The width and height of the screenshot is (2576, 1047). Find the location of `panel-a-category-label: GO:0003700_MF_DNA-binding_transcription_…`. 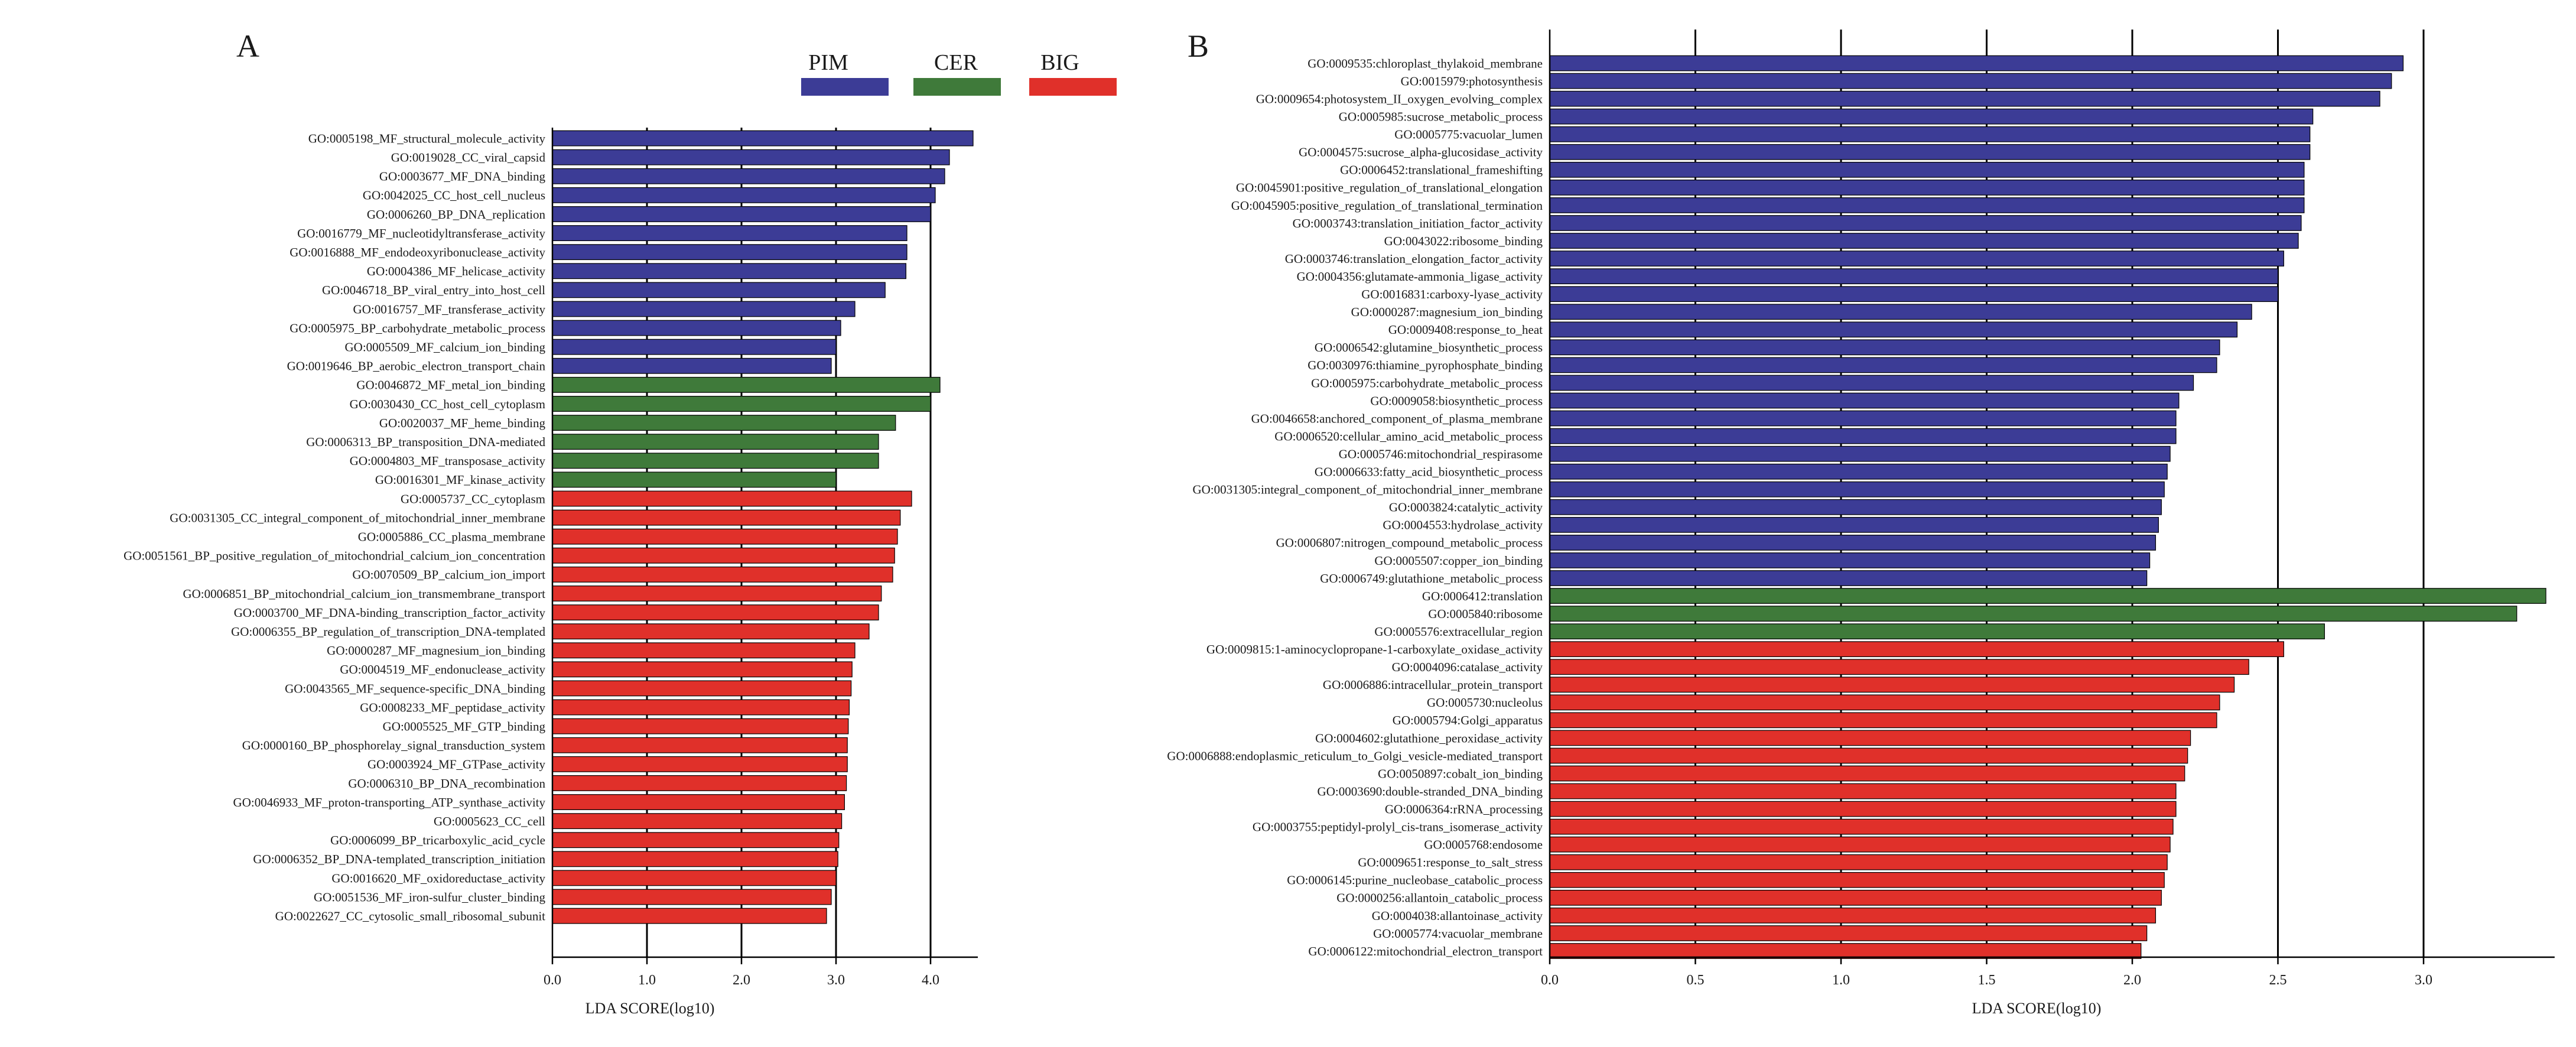

panel-a-category-label: GO:0003700_MF_DNA-binding_transcription_… is located at coordinates (390, 613).